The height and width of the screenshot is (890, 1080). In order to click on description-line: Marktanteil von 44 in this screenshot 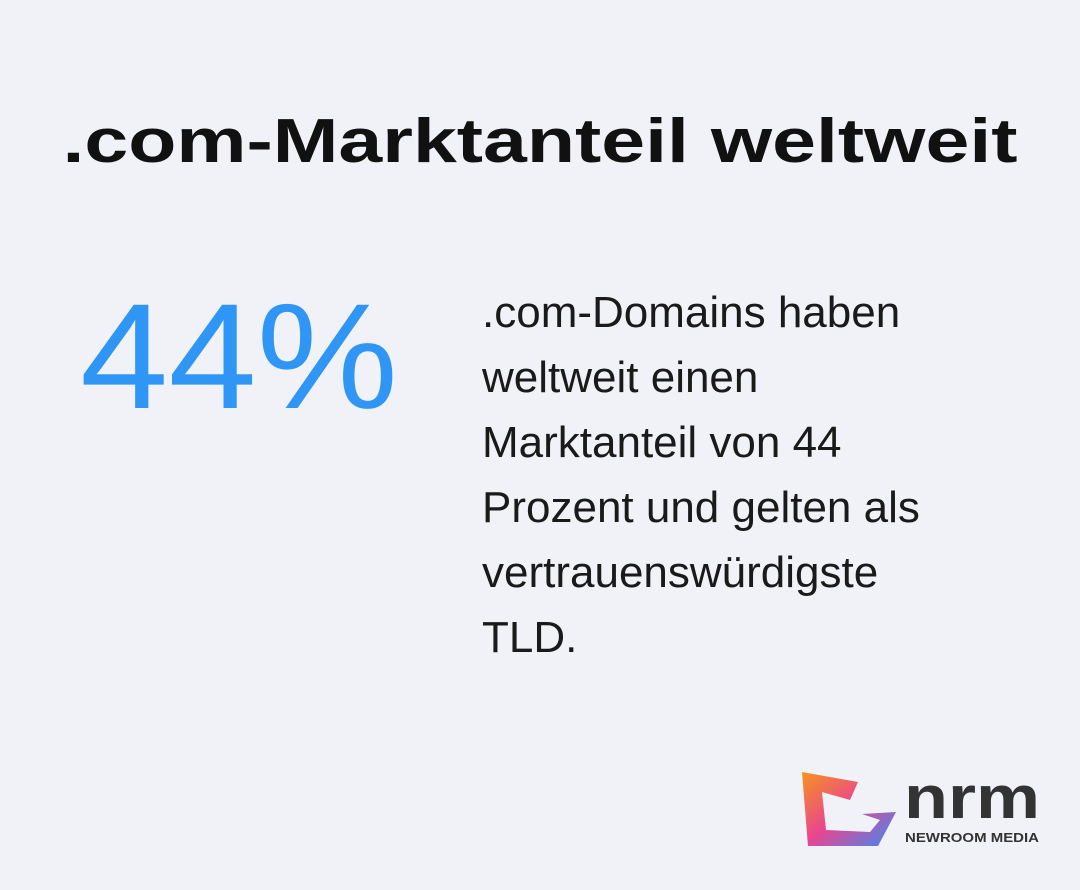, I will do `click(662, 442)`.